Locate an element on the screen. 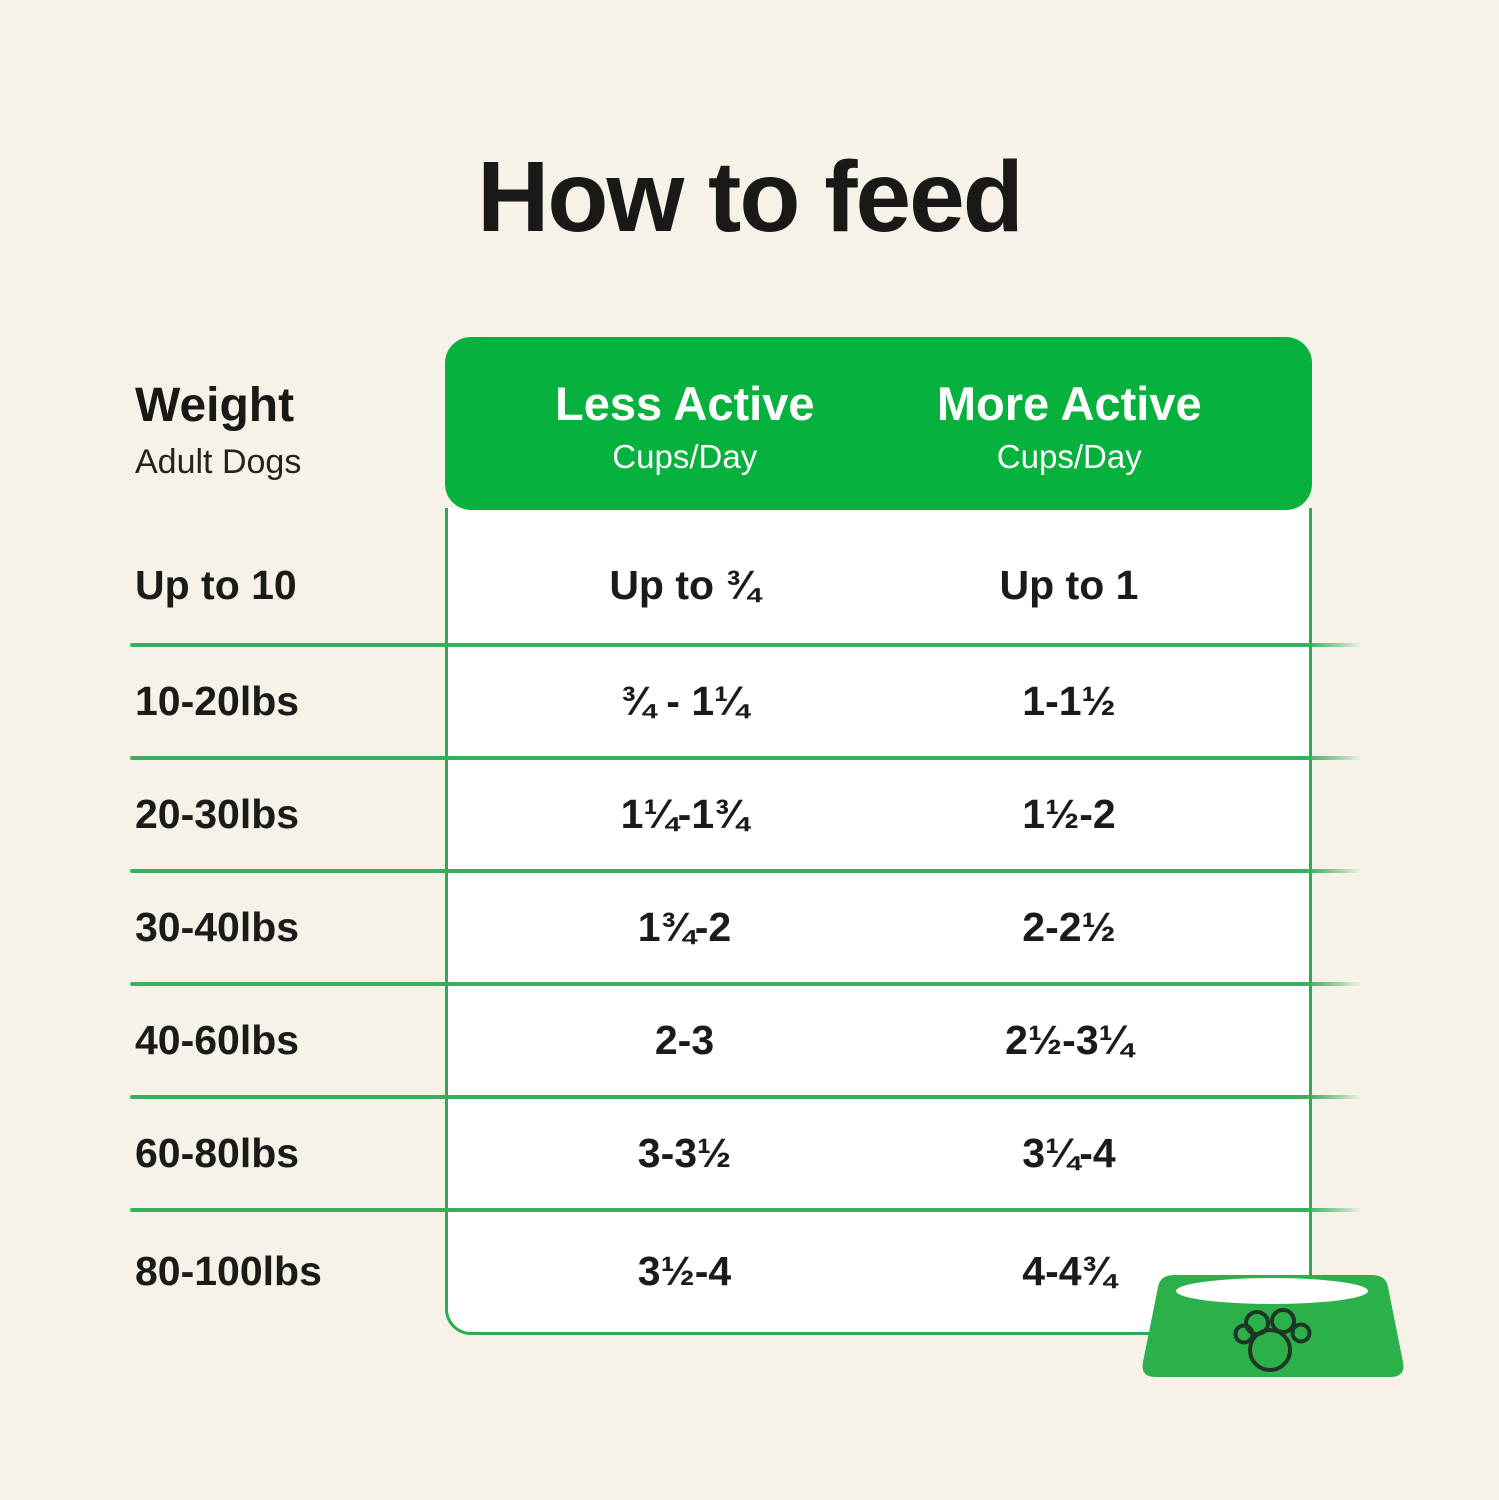 The width and height of the screenshot is (1499, 1500). less-active-cell: 3-3½ is located at coordinates (684, 1153).